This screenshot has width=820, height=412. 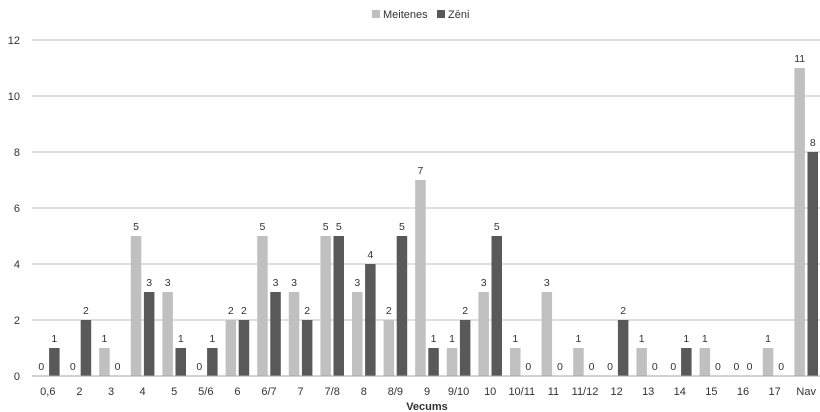 I want to click on x-tick-label: 17, so click(x=774, y=392).